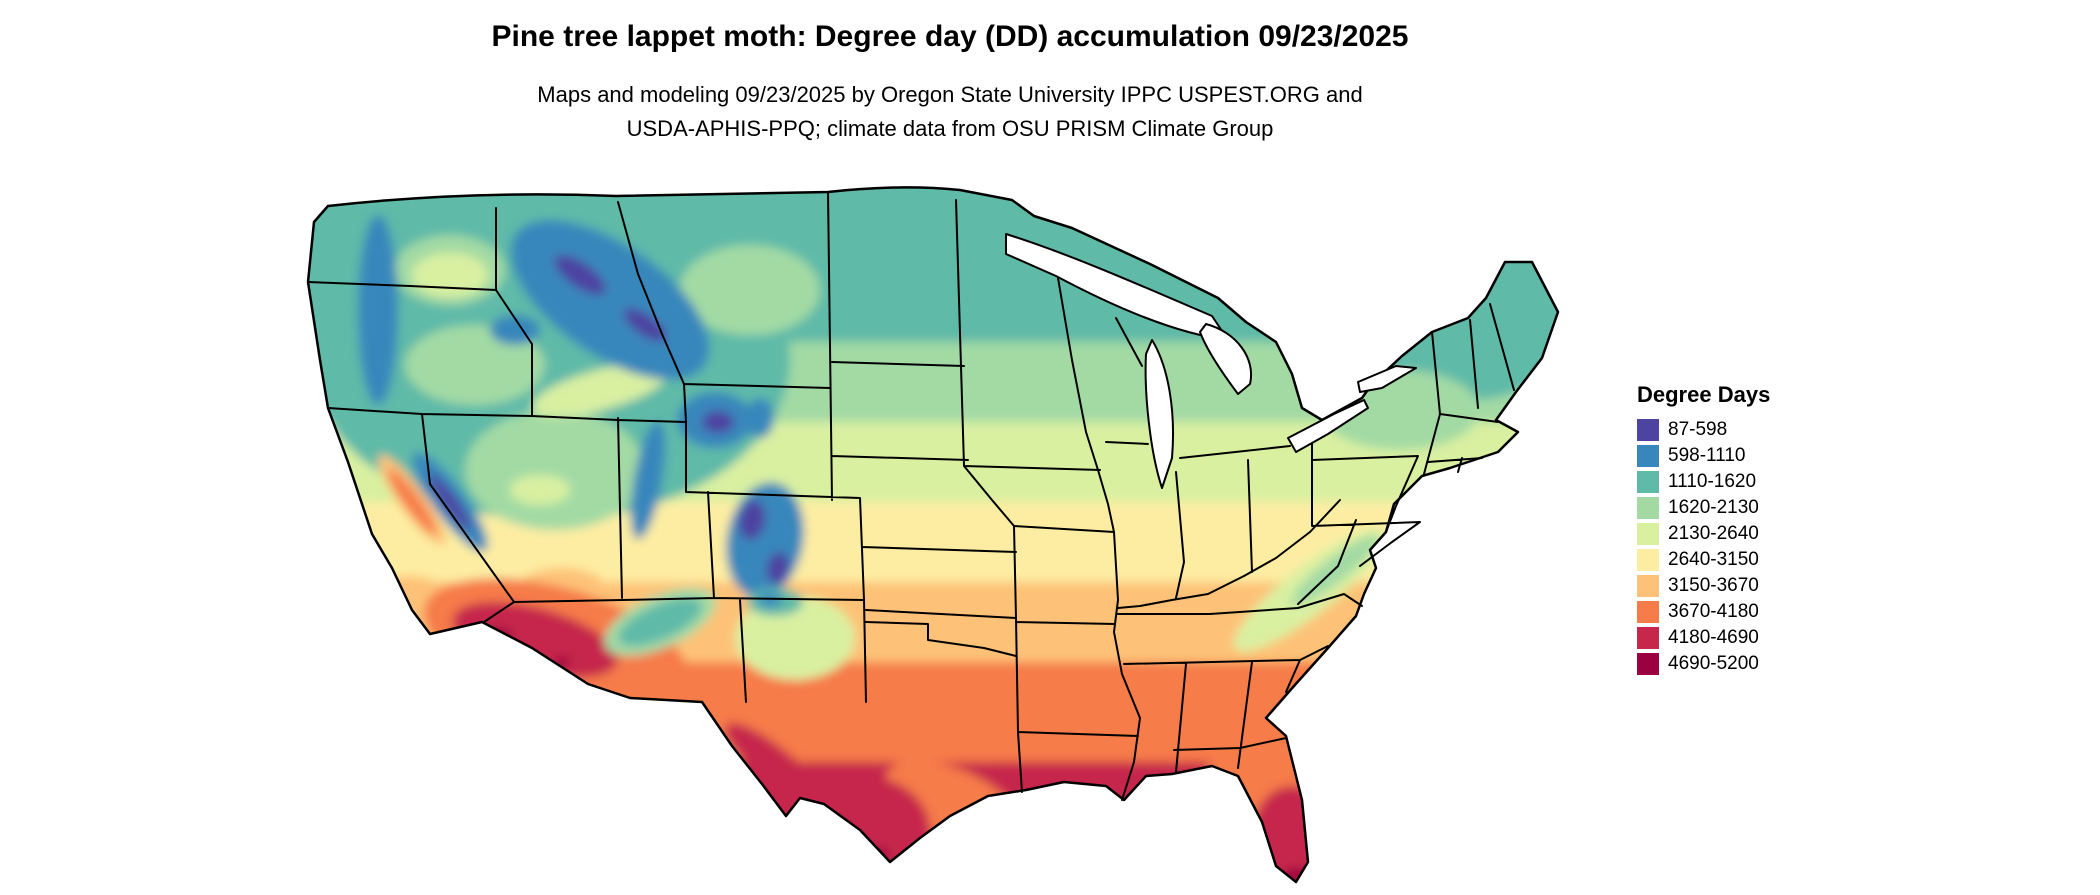  What do you see at coordinates (1713, 585) in the screenshot?
I see `legend-label: 3150-3670` at bounding box center [1713, 585].